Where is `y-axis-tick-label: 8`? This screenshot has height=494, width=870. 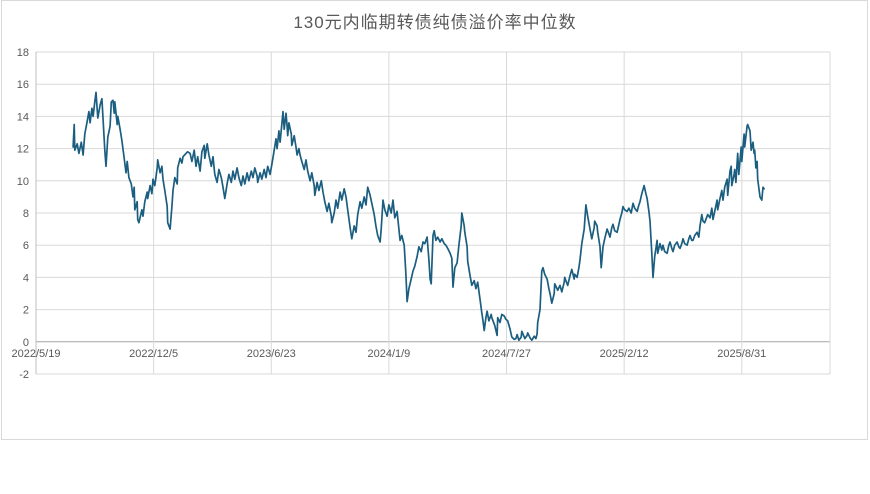
y-axis-tick-label: 8 is located at coordinates (26, 214).